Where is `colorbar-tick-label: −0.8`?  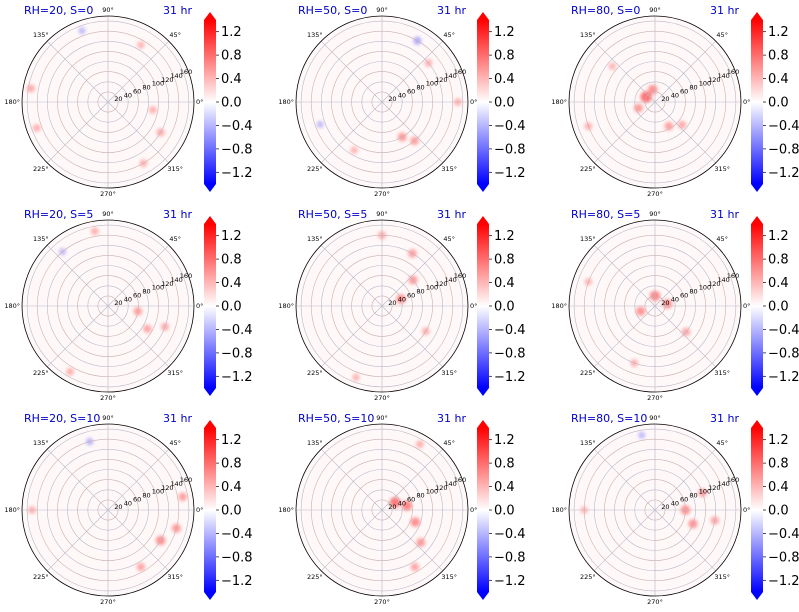
colorbar-tick-label: −0.8 is located at coordinates (783, 557).